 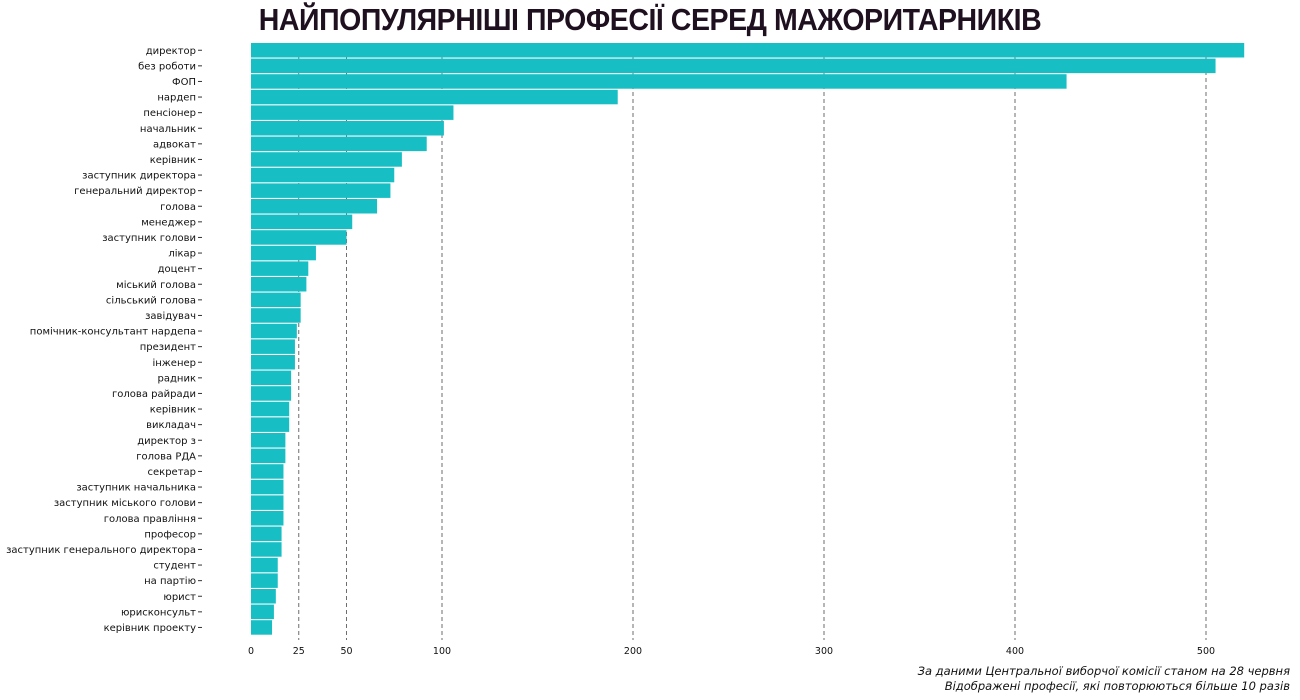 What do you see at coordinates (167, 66) in the screenshot?
I see `category-label: без роботи` at bounding box center [167, 66].